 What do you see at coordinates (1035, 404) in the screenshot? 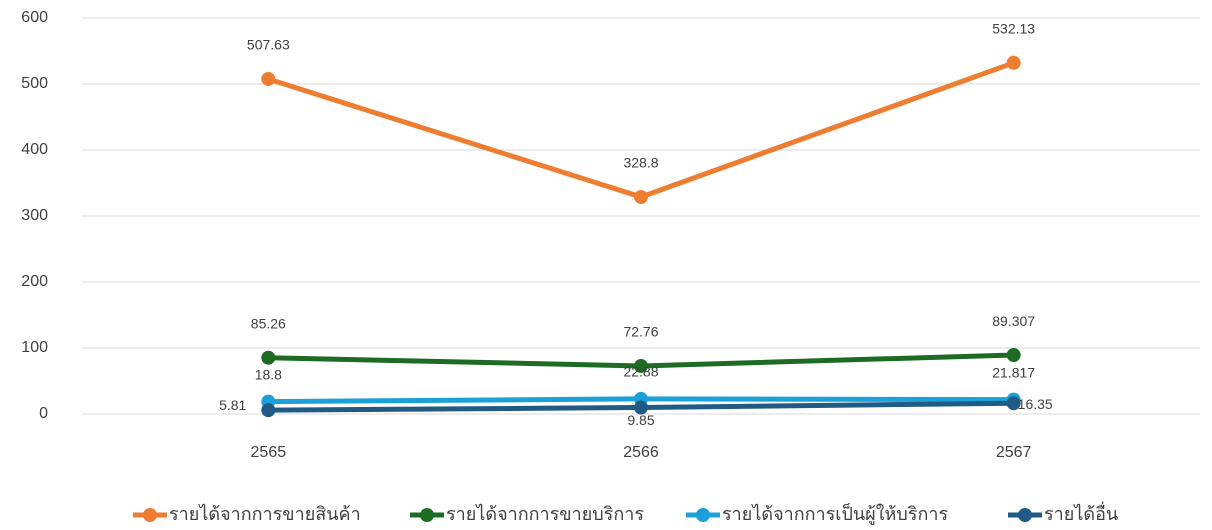
I see `data-label: 16.35` at bounding box center [1035, 404].